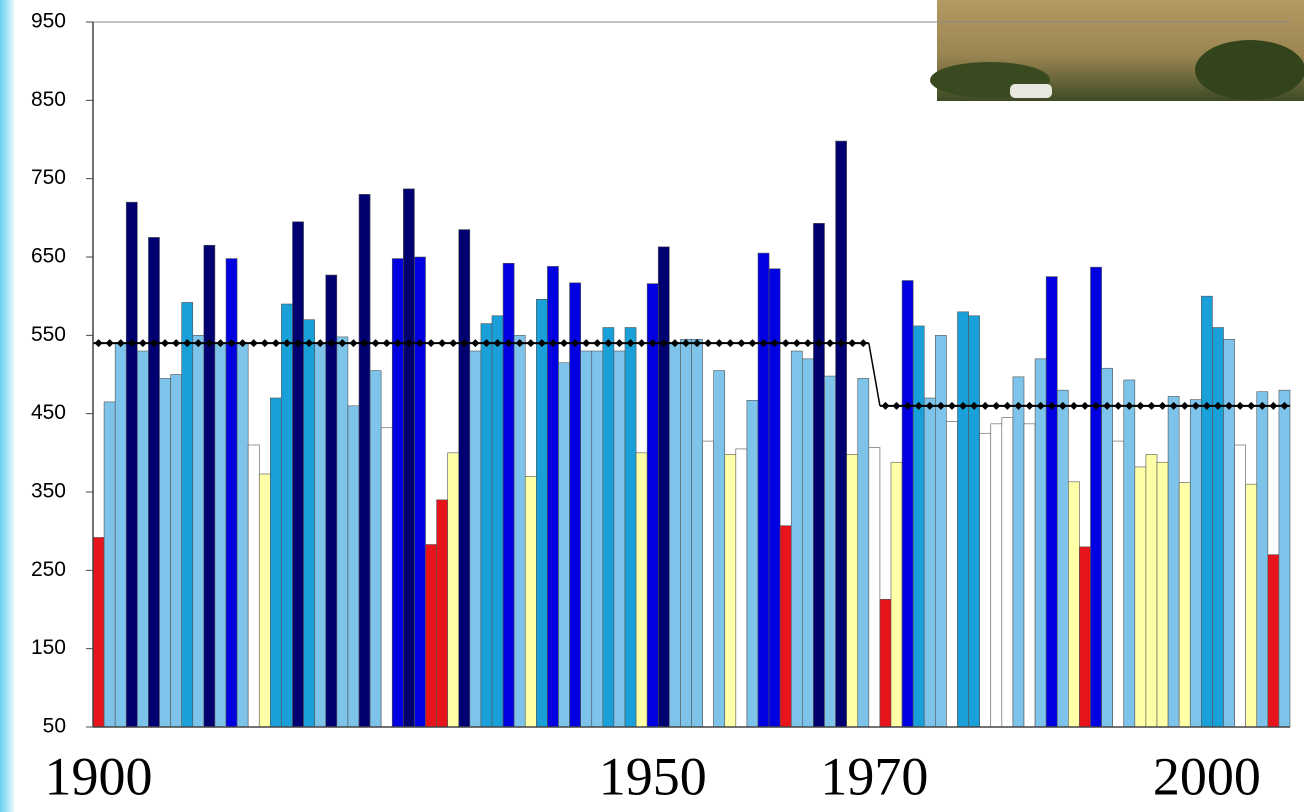 The width and height of the screenshot is (1304, 812). Describe the element at coordinates (48, 177) in the screenshot. I see `y-tick-label: 750` at that location.